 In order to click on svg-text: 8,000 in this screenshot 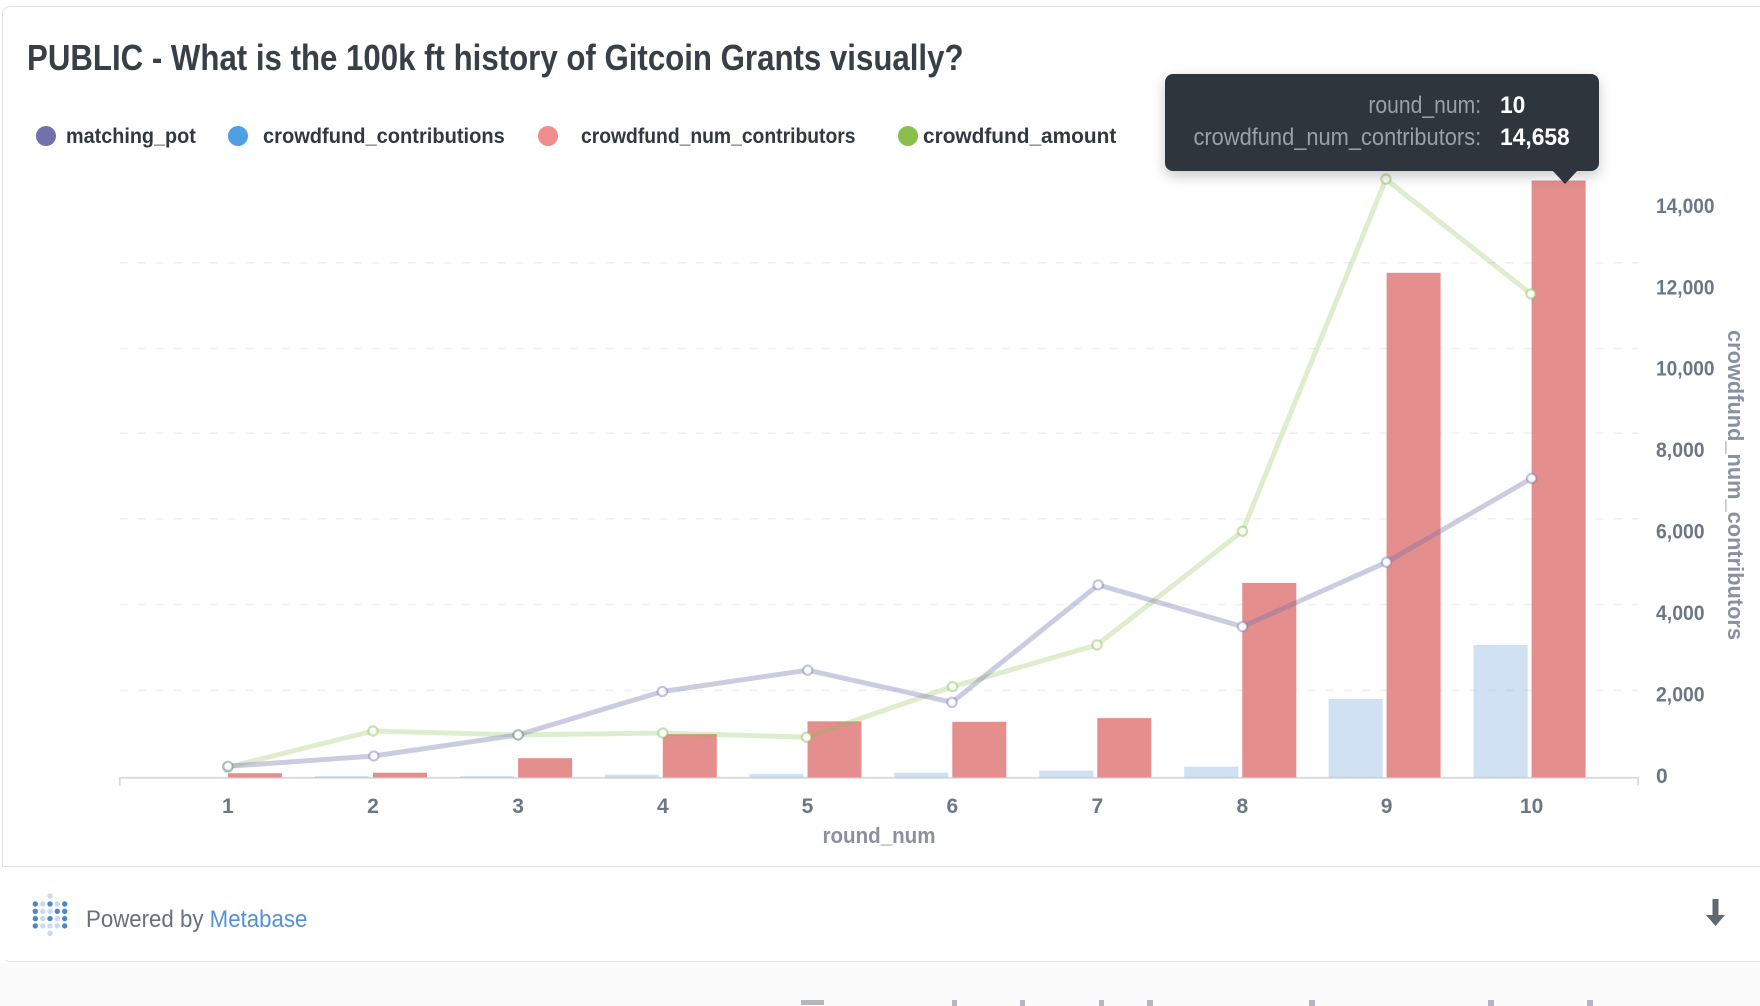, I will do `click(1680, 450)`.